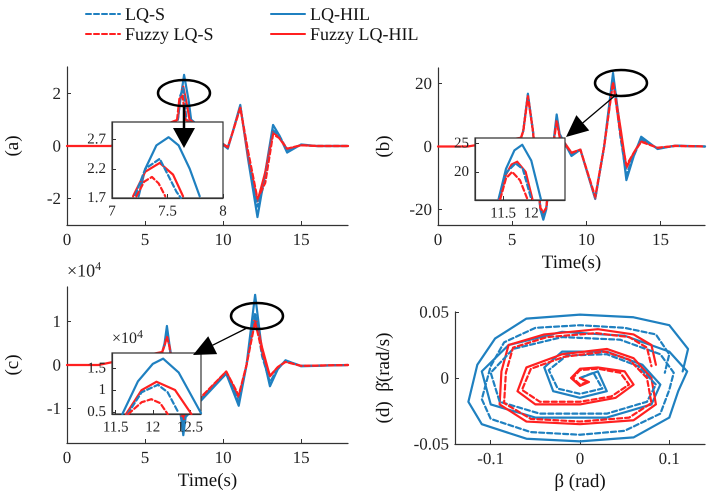  Describe the element at coordinates (96, 198) in the screenshot. I see `y-tick-label: 1.7` at that location.